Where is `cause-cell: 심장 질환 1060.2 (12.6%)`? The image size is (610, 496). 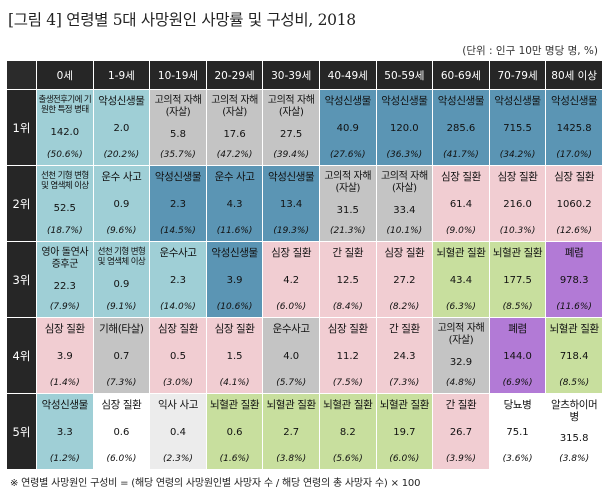
cause-cell: 심장 질환 1060.2 (12.6%) is located at coordinates (574, 203).